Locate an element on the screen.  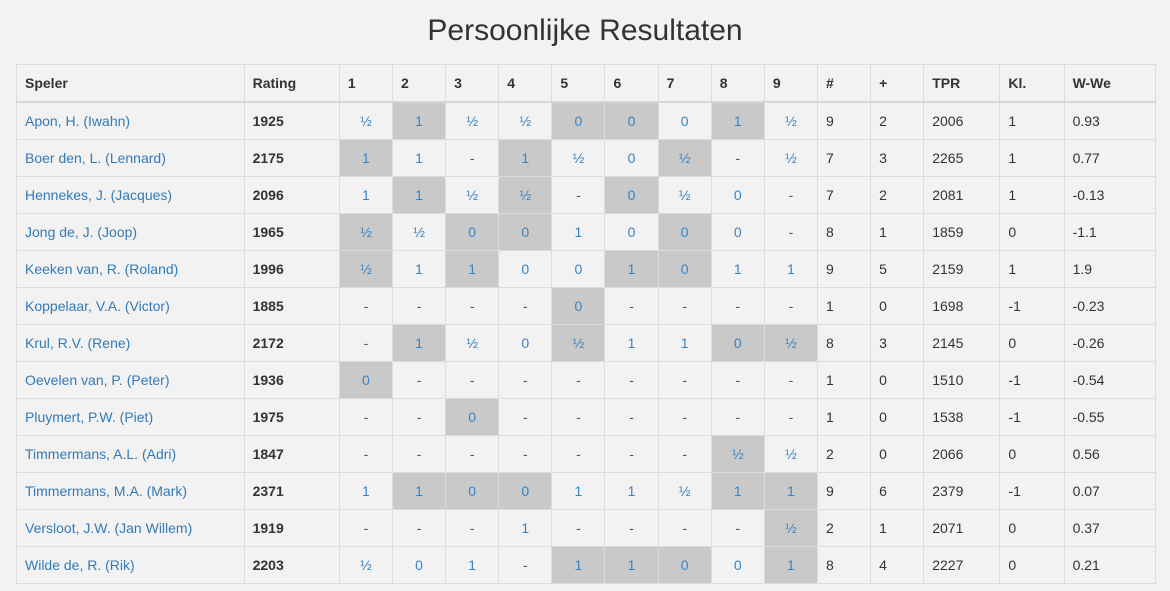
player-link: Koppelaar, V.A. (Victor) is located at coordinates (97, 306).